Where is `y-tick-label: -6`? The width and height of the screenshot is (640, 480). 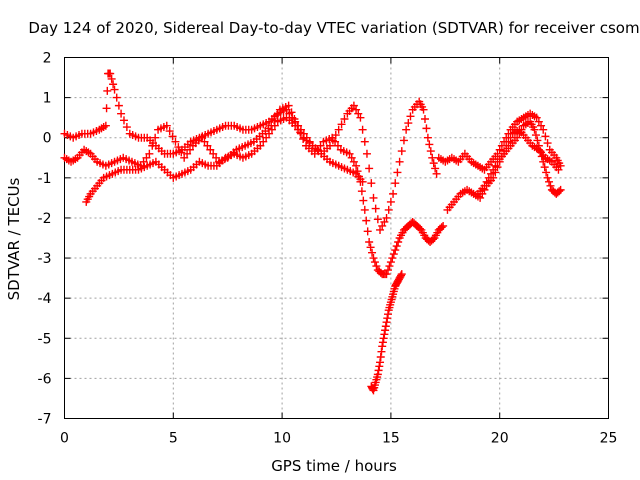
y-tick-label: -6 is located at coordinates (45, 379).